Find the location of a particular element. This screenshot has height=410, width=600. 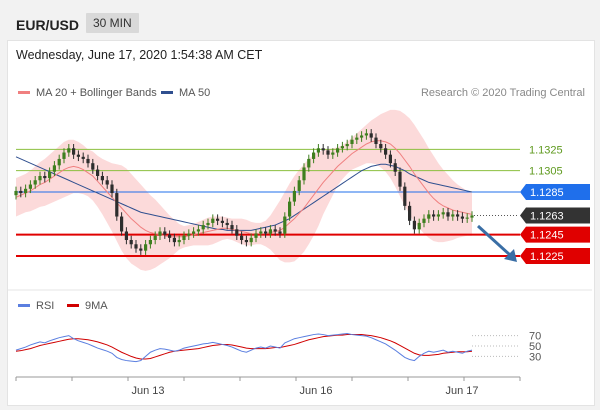

timeframe-badge: 30 MIN is located at coordinates (112, 23).